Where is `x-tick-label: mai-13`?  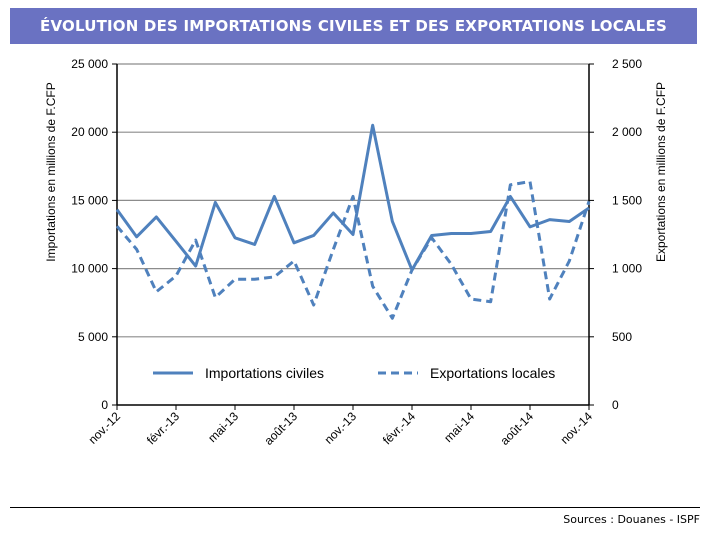 x-tick-label: mai-13 is located at coordinates (223, 427).